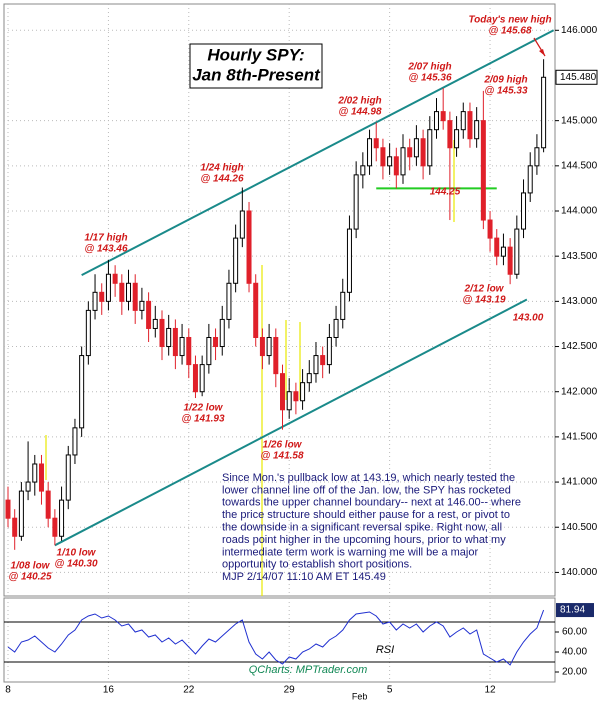 This screenshot has width=598, height=703. What do you see at coordinates (204, 408) in the screenshot?
I see `annotation: 1/22 low` at bounding box center [204, 408].